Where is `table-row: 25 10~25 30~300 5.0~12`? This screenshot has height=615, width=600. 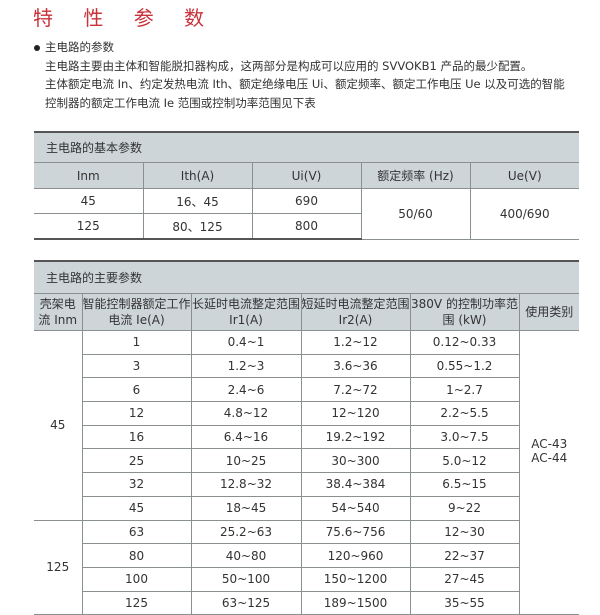 table-row: 25 10~25 30~300 5.0~12 is located at coordinates (306, 461).